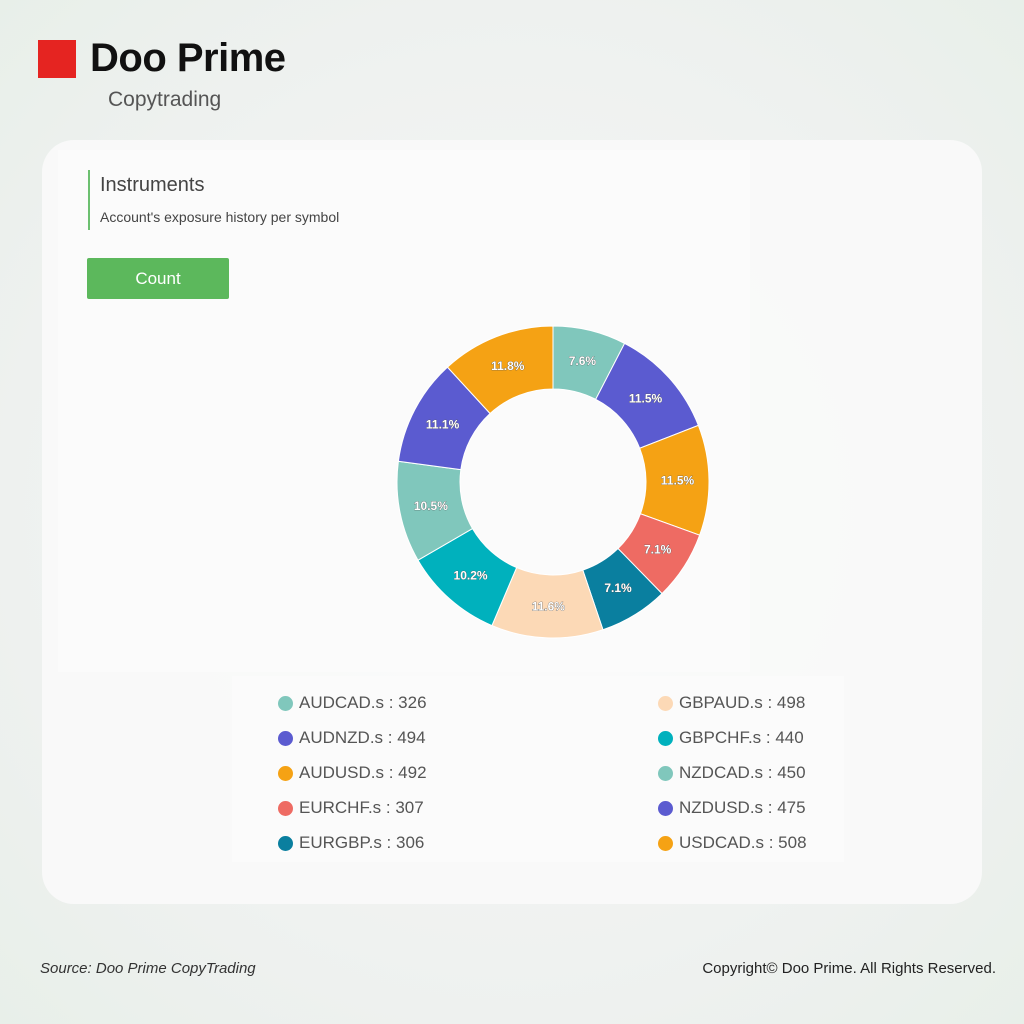 Image resolution: width=1024 pixels, height=1024 pixels. I want to click on legend-label: AUDNZD.s : 494, so click(362, 737).